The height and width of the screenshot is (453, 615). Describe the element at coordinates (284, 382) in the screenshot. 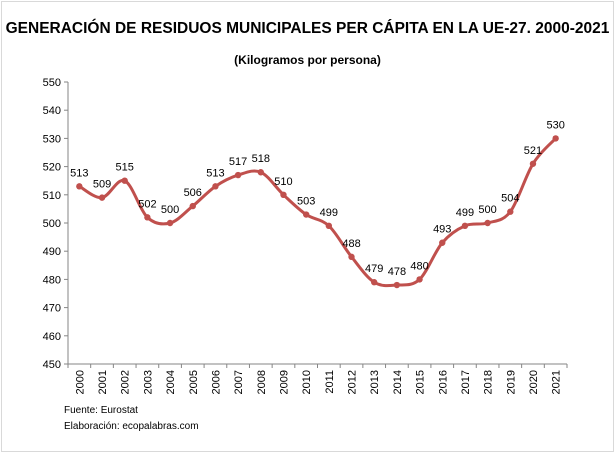

I see `x-tick-label: 2009` at that location.